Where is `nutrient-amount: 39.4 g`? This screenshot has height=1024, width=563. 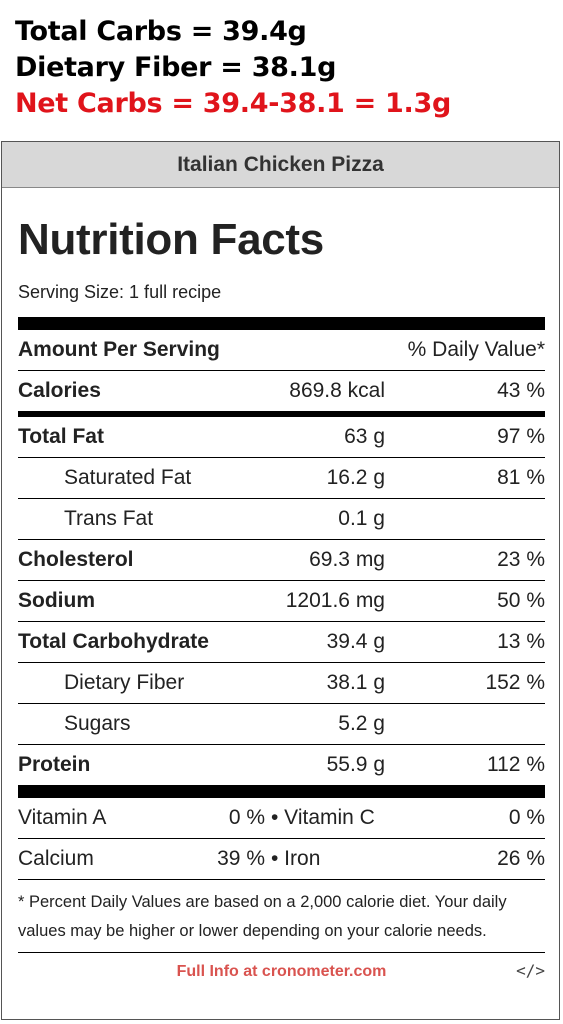 nutrient-amount: 39.4 g is located at coordinates (355, 641).